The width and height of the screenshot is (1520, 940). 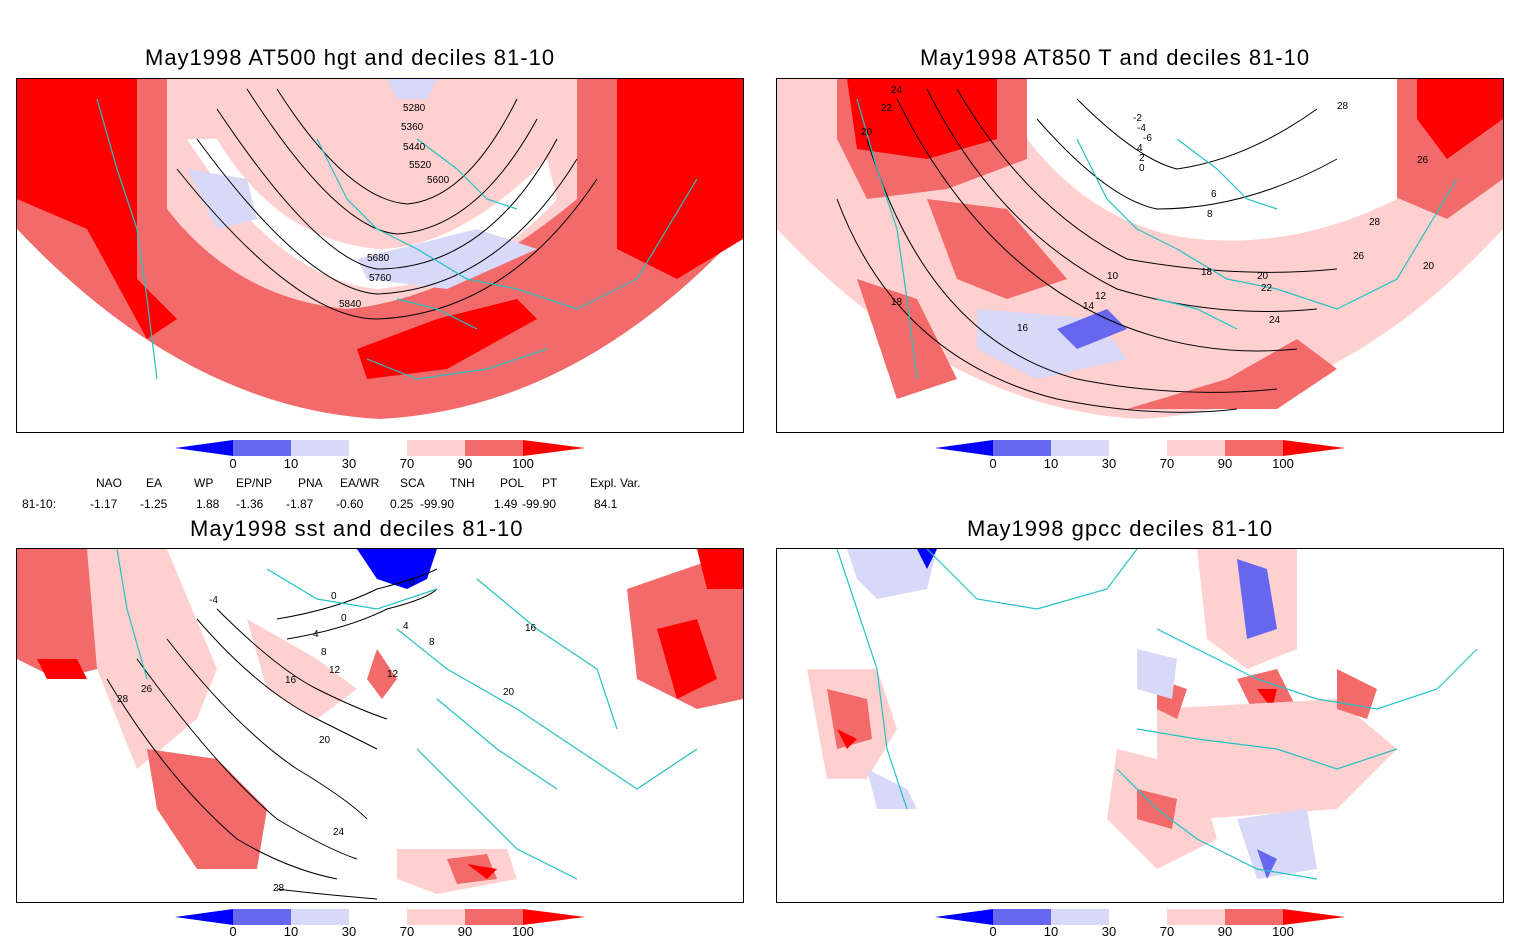 What do you see at coordinates (397, 569) in the screenshot?
I see `deciles-below-strong` at bounding box center [397, 569].